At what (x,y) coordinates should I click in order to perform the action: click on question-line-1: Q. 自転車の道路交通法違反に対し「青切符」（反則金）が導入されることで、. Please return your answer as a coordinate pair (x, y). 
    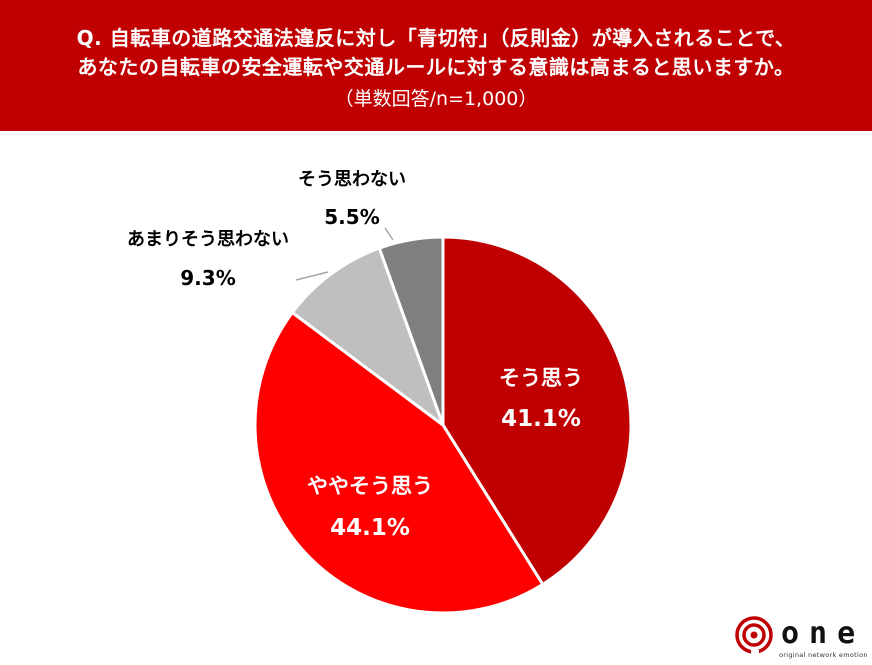
    Looking at the image, I should click on (436, 38).